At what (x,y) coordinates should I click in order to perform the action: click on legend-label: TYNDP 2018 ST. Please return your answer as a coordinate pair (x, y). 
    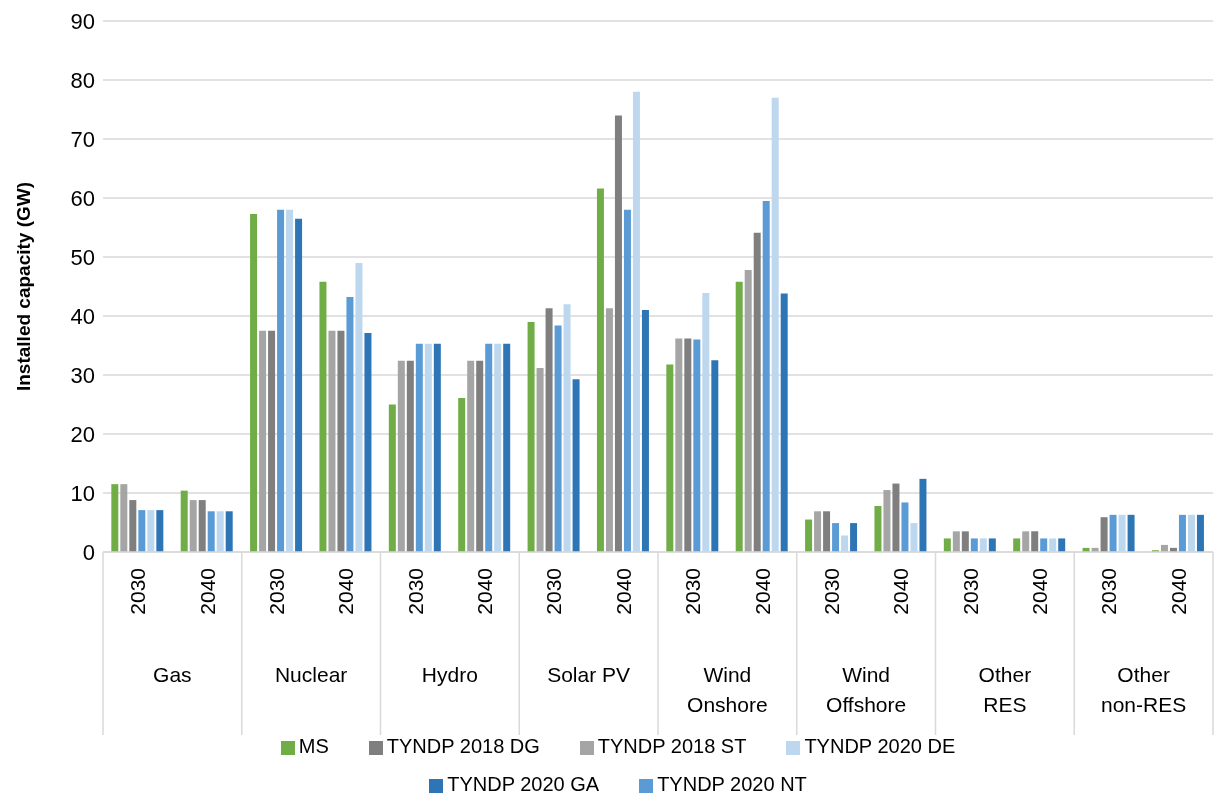
    Looking at the image, I should click on (672, 746).